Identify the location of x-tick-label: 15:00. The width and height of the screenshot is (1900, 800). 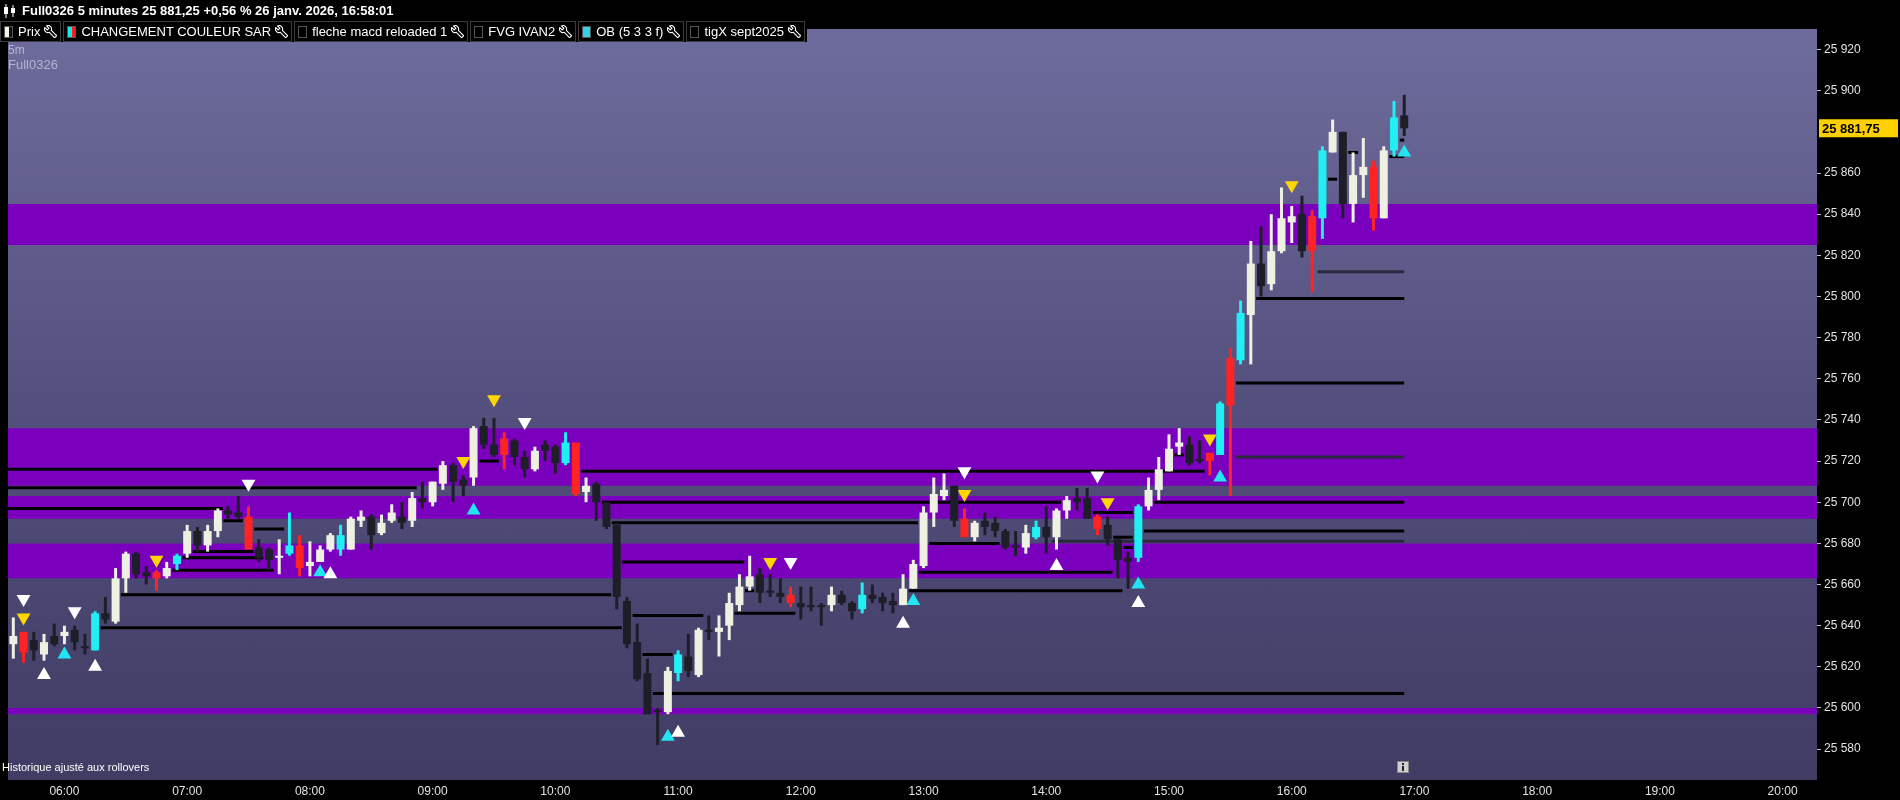
(1169, 790).